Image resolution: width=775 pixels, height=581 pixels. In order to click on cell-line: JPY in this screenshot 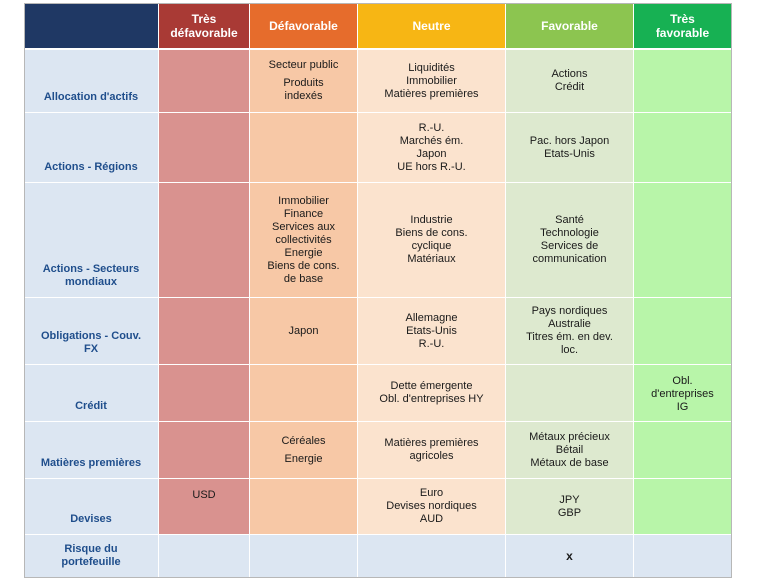, I will do `click(569, 499)`.